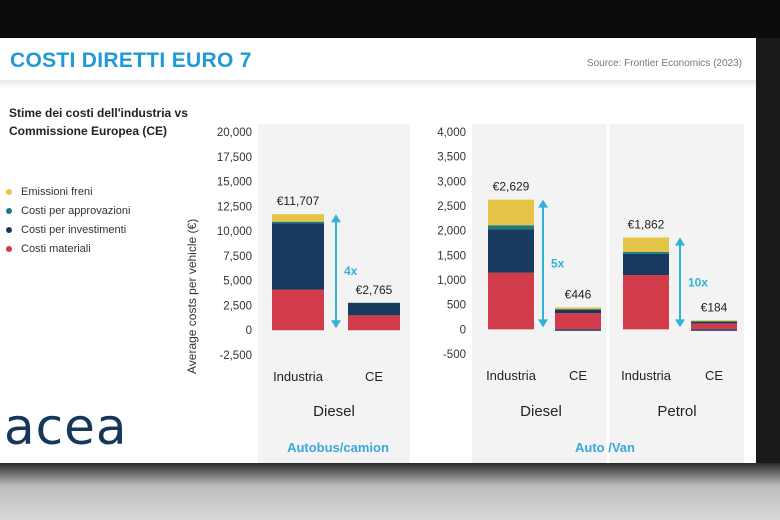 The height and width of the screenshot is (520, 780). Describe the element at coordinates (131, 60) in the screenshot. I see `slide-title: COSTI DIRETTI EURO 7` at that location.